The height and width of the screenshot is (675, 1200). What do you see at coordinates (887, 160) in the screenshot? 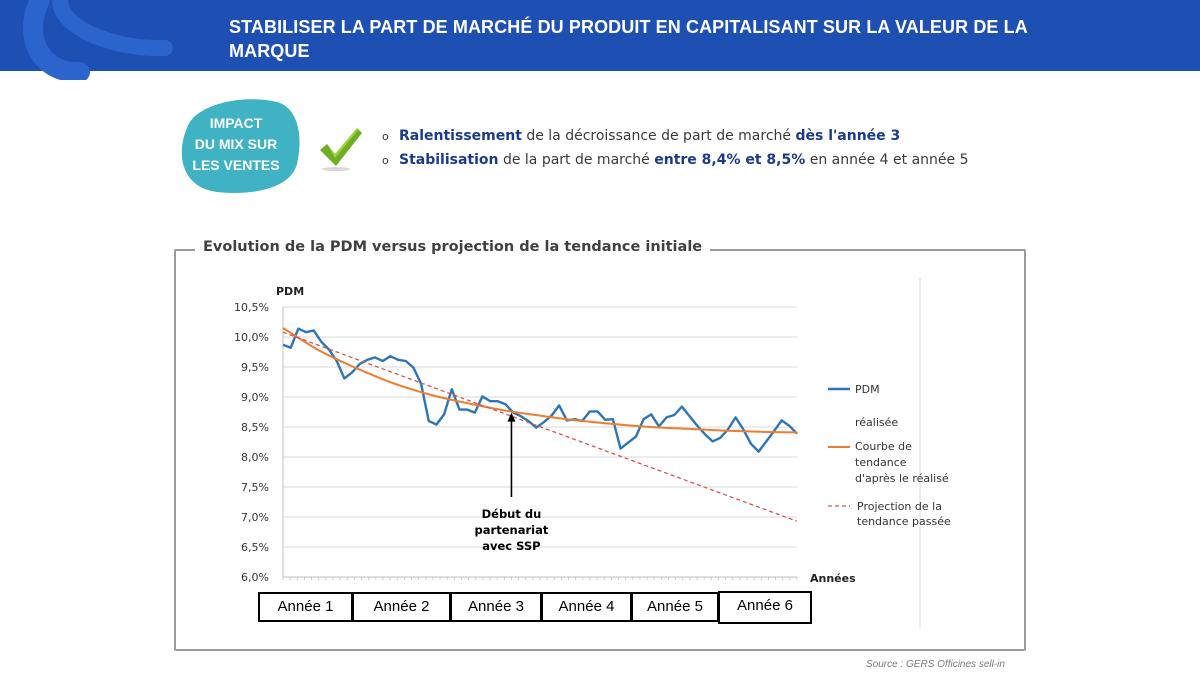
I see `key-point-text: en année 4 et année 5` at bounding box center [887, 160].